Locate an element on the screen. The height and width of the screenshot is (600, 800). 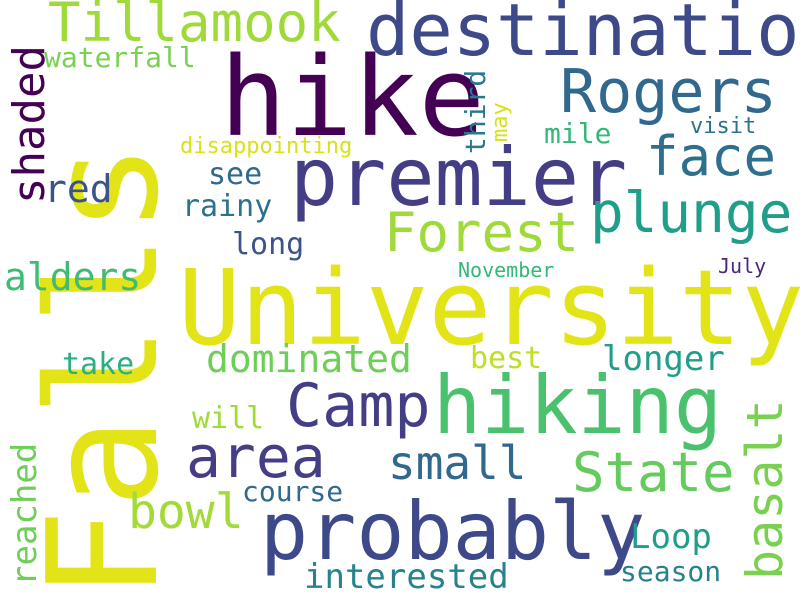
word-red: red is located at coordinates (78, 189).